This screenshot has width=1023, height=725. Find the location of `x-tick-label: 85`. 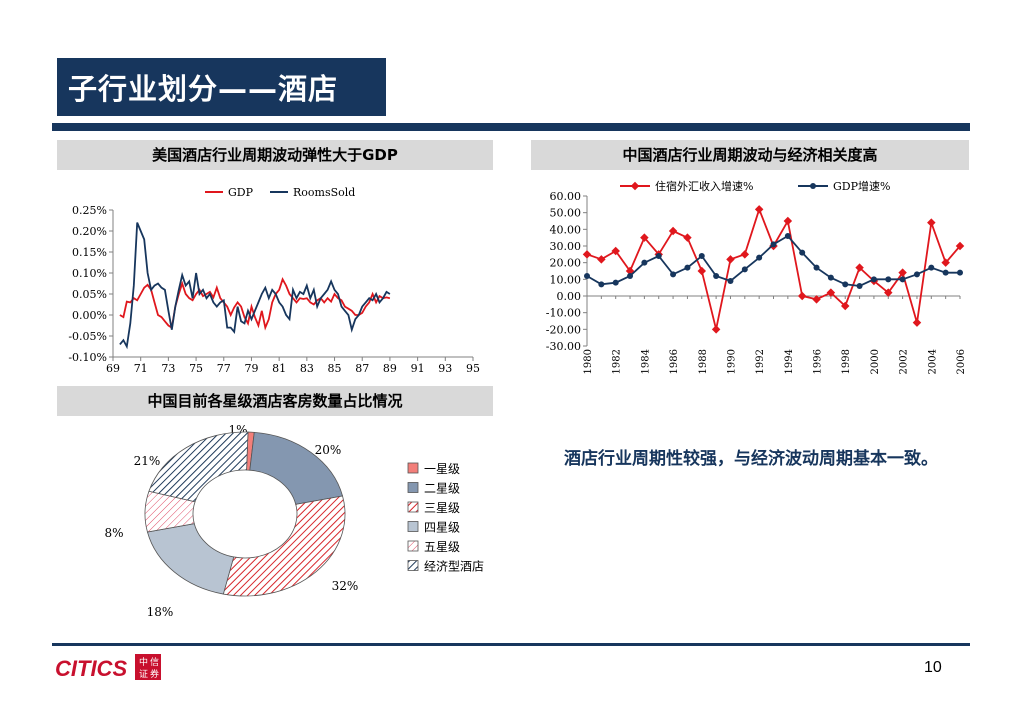

x-tick-label: 85 is located at coordinates (335, 368).